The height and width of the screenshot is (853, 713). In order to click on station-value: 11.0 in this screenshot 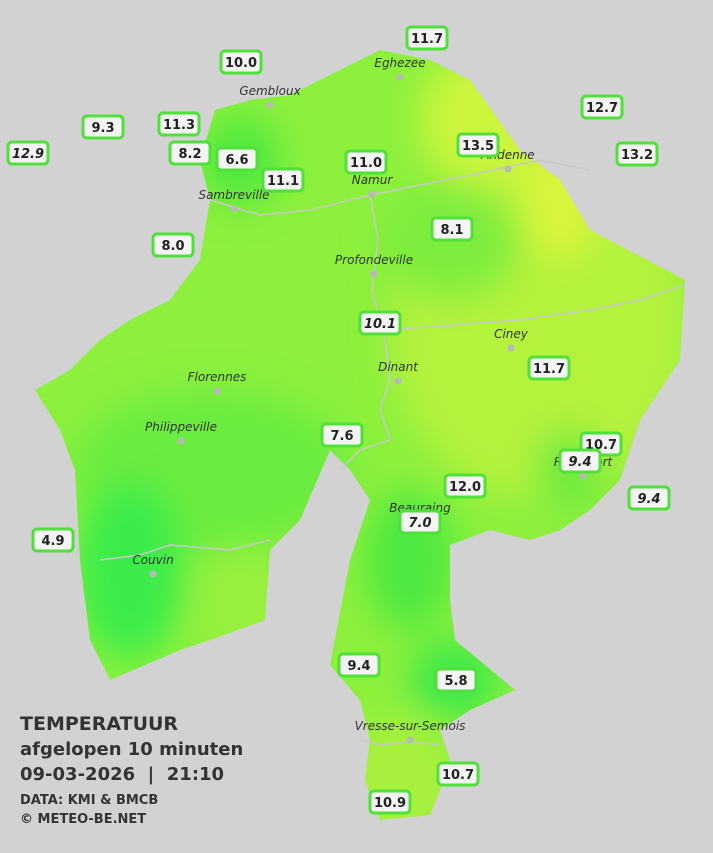, I will do `click(366, 163)`.